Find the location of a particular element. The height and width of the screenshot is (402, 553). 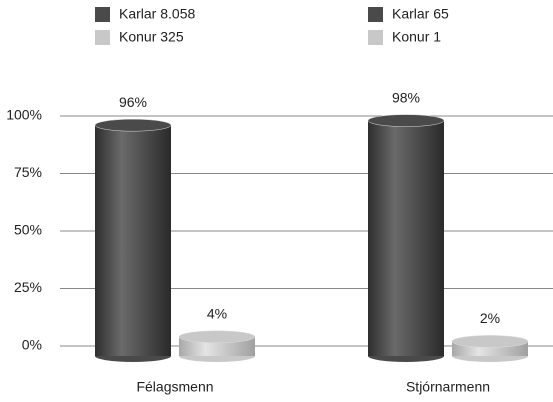

legend-label: Konur 1 is located at coordinates (416, 37).